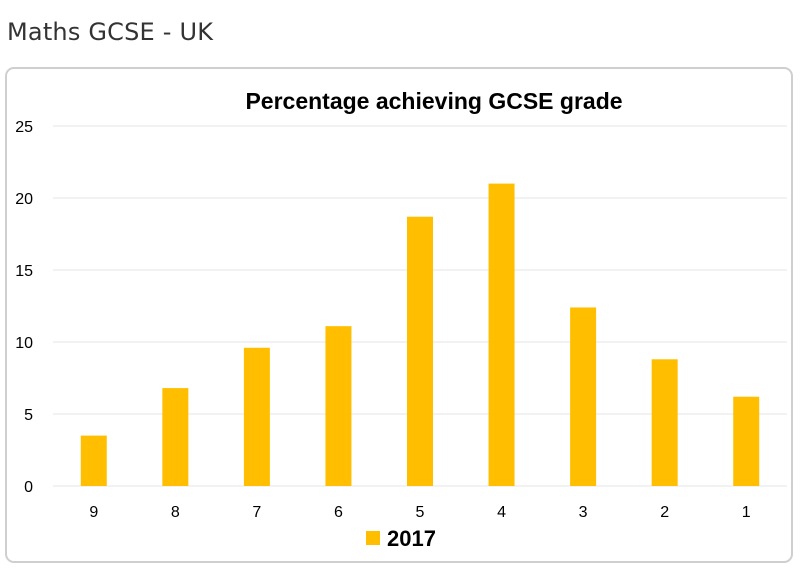 This screenshot has width=800, height=572. I want to click on y-tick-label: 0, so click(28, 487).